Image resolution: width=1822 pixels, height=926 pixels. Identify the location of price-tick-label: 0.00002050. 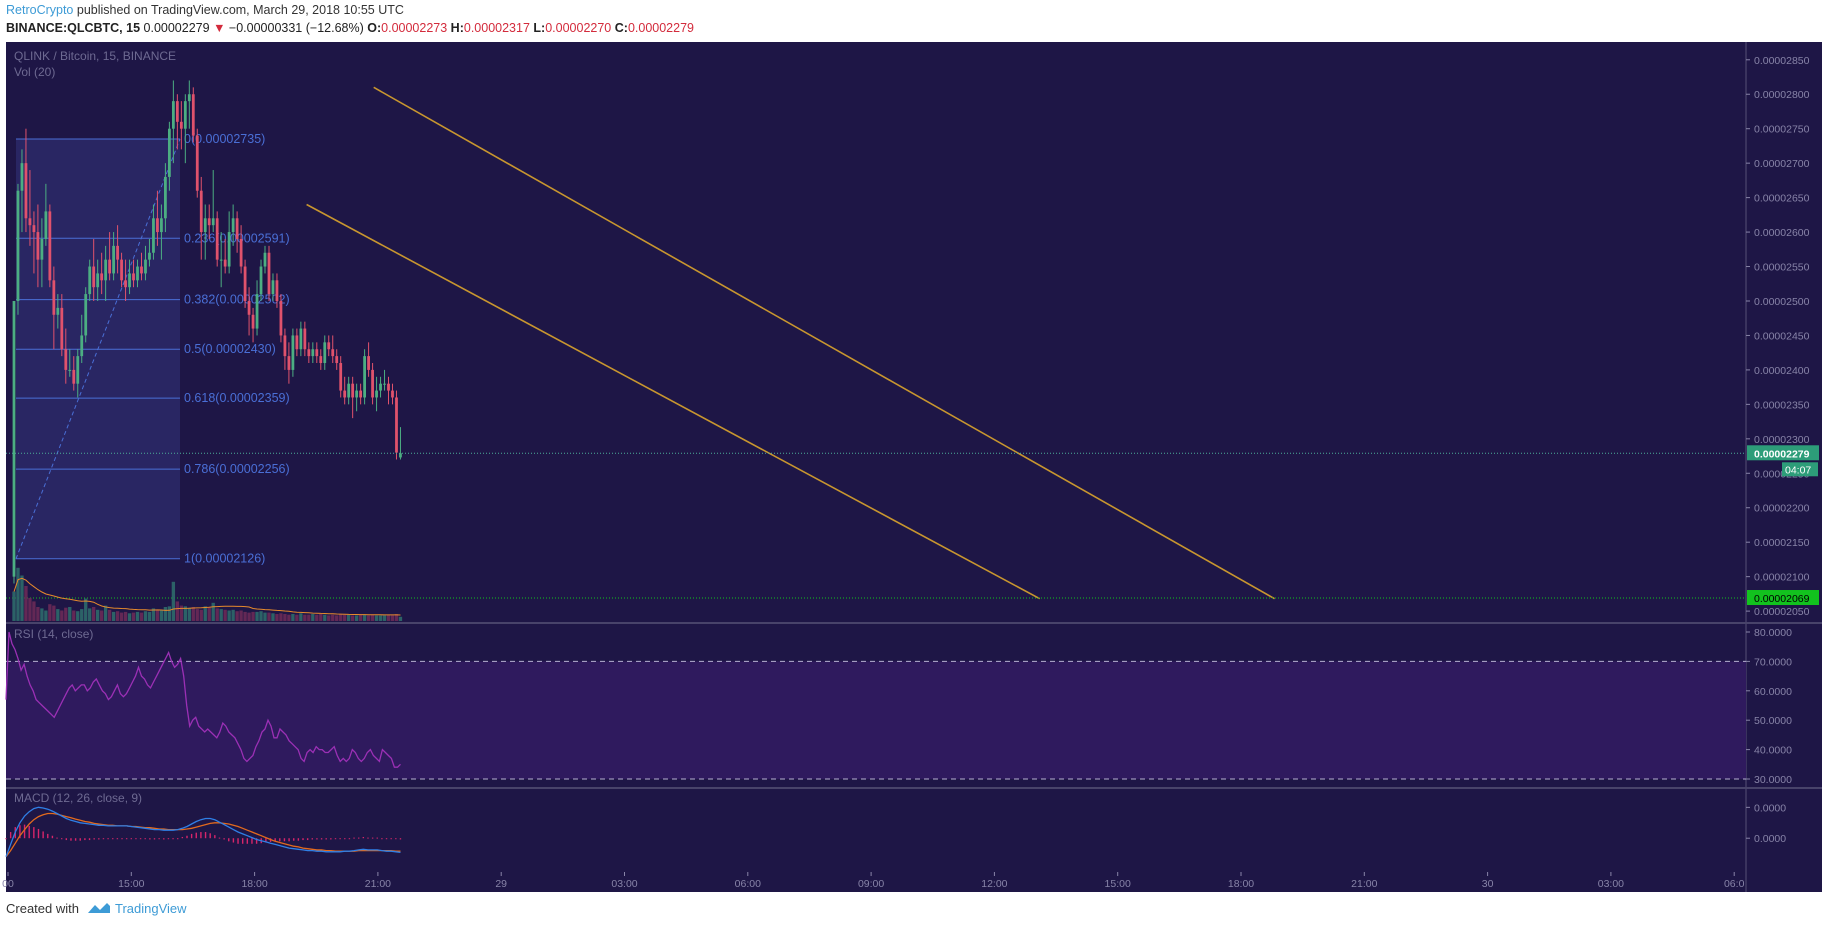
(1782, 612).